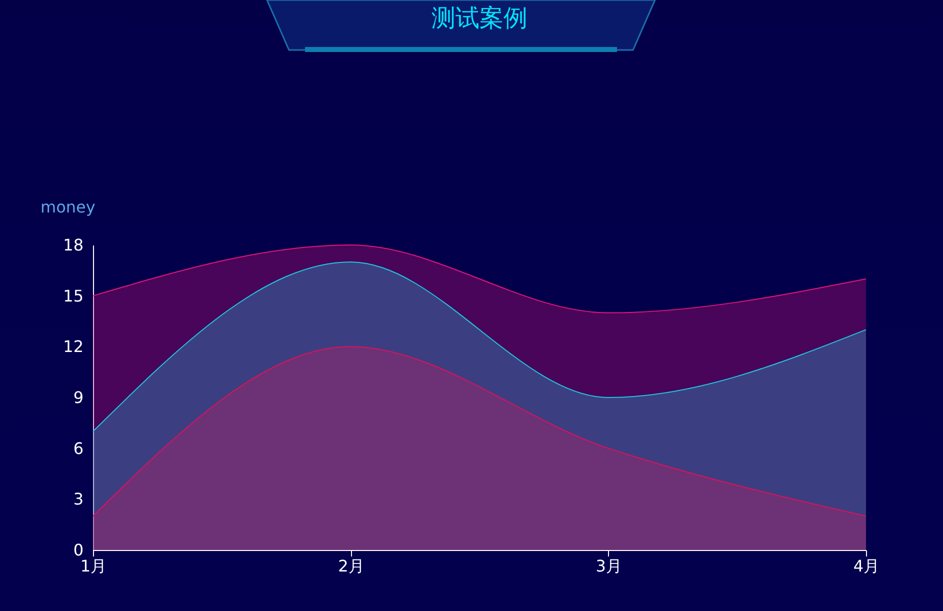 The image size is (943, 611). Describe the element at coordinates (78, 499) in the screenshot. I see `y-tick-label: 3` at that location.